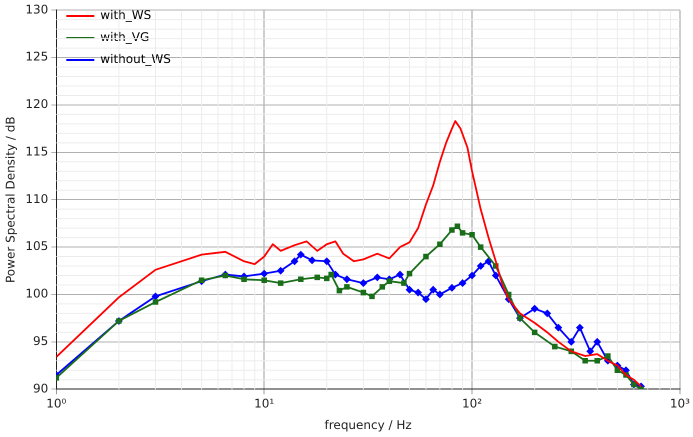 This screenshot has height=437, width=693. What do you see at coordinates (40, 388) in the screenshot?
I see `y-tick-label: 90` at bounding box center [40, 388].